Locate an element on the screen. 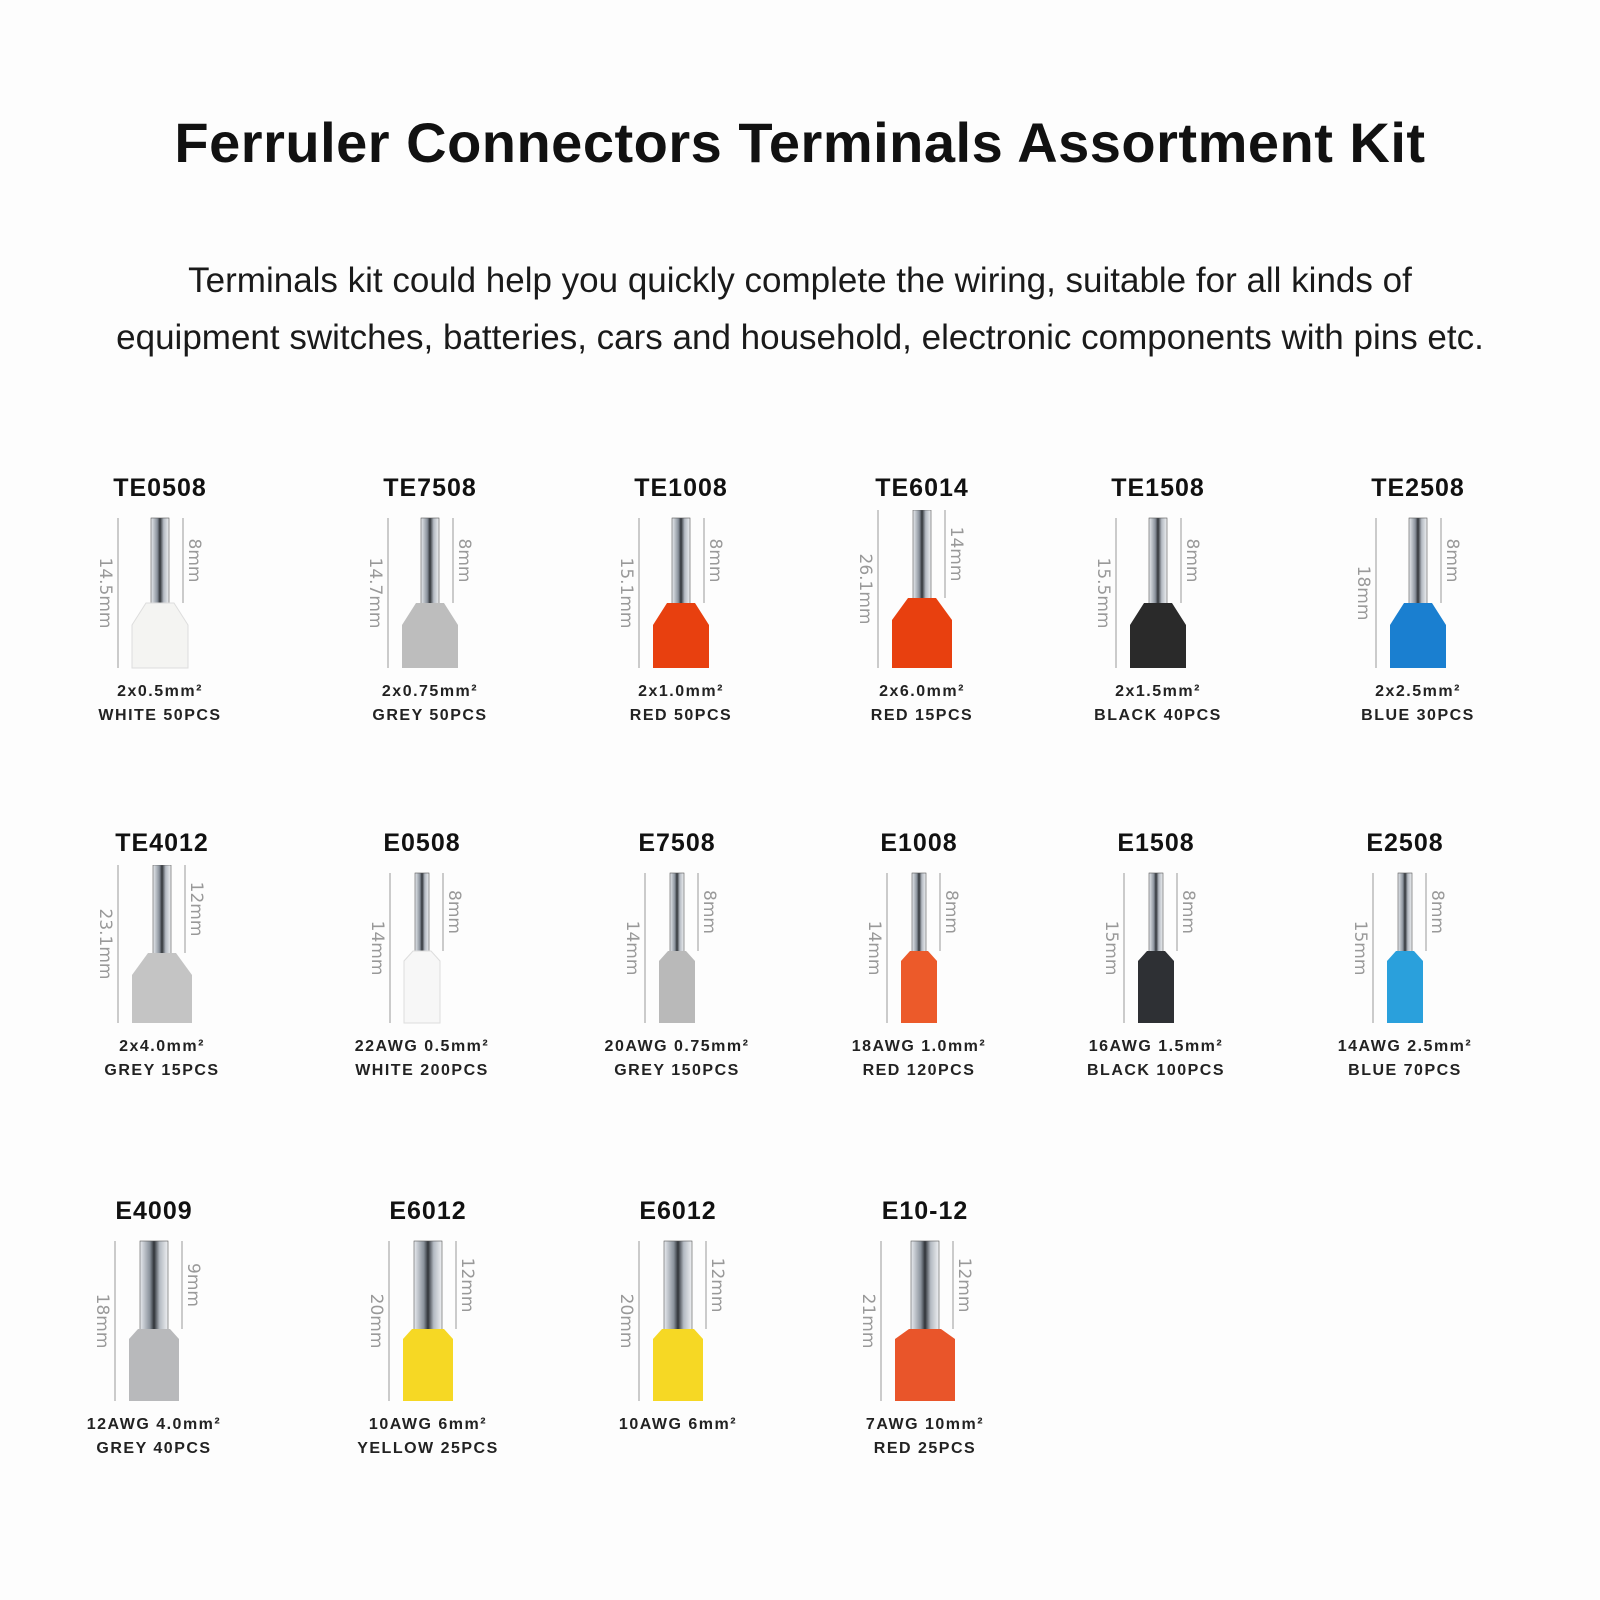 This screenshot has width=1600, height=1600. ferrule-illustration: 15.1mm 8mm is located at coordinates (670, 592).